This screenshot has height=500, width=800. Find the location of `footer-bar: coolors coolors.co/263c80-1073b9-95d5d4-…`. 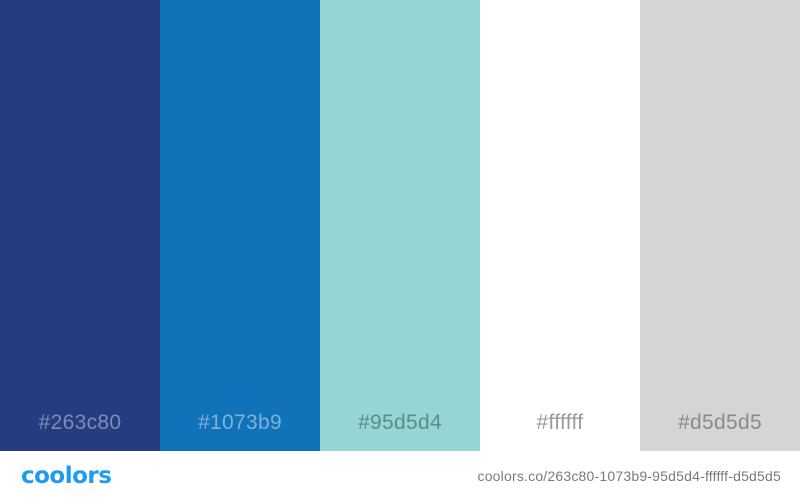

footer-bar: coolors coolors.co/263c80-1073b9-95d5d4-… is located at coordinates (400, 475).